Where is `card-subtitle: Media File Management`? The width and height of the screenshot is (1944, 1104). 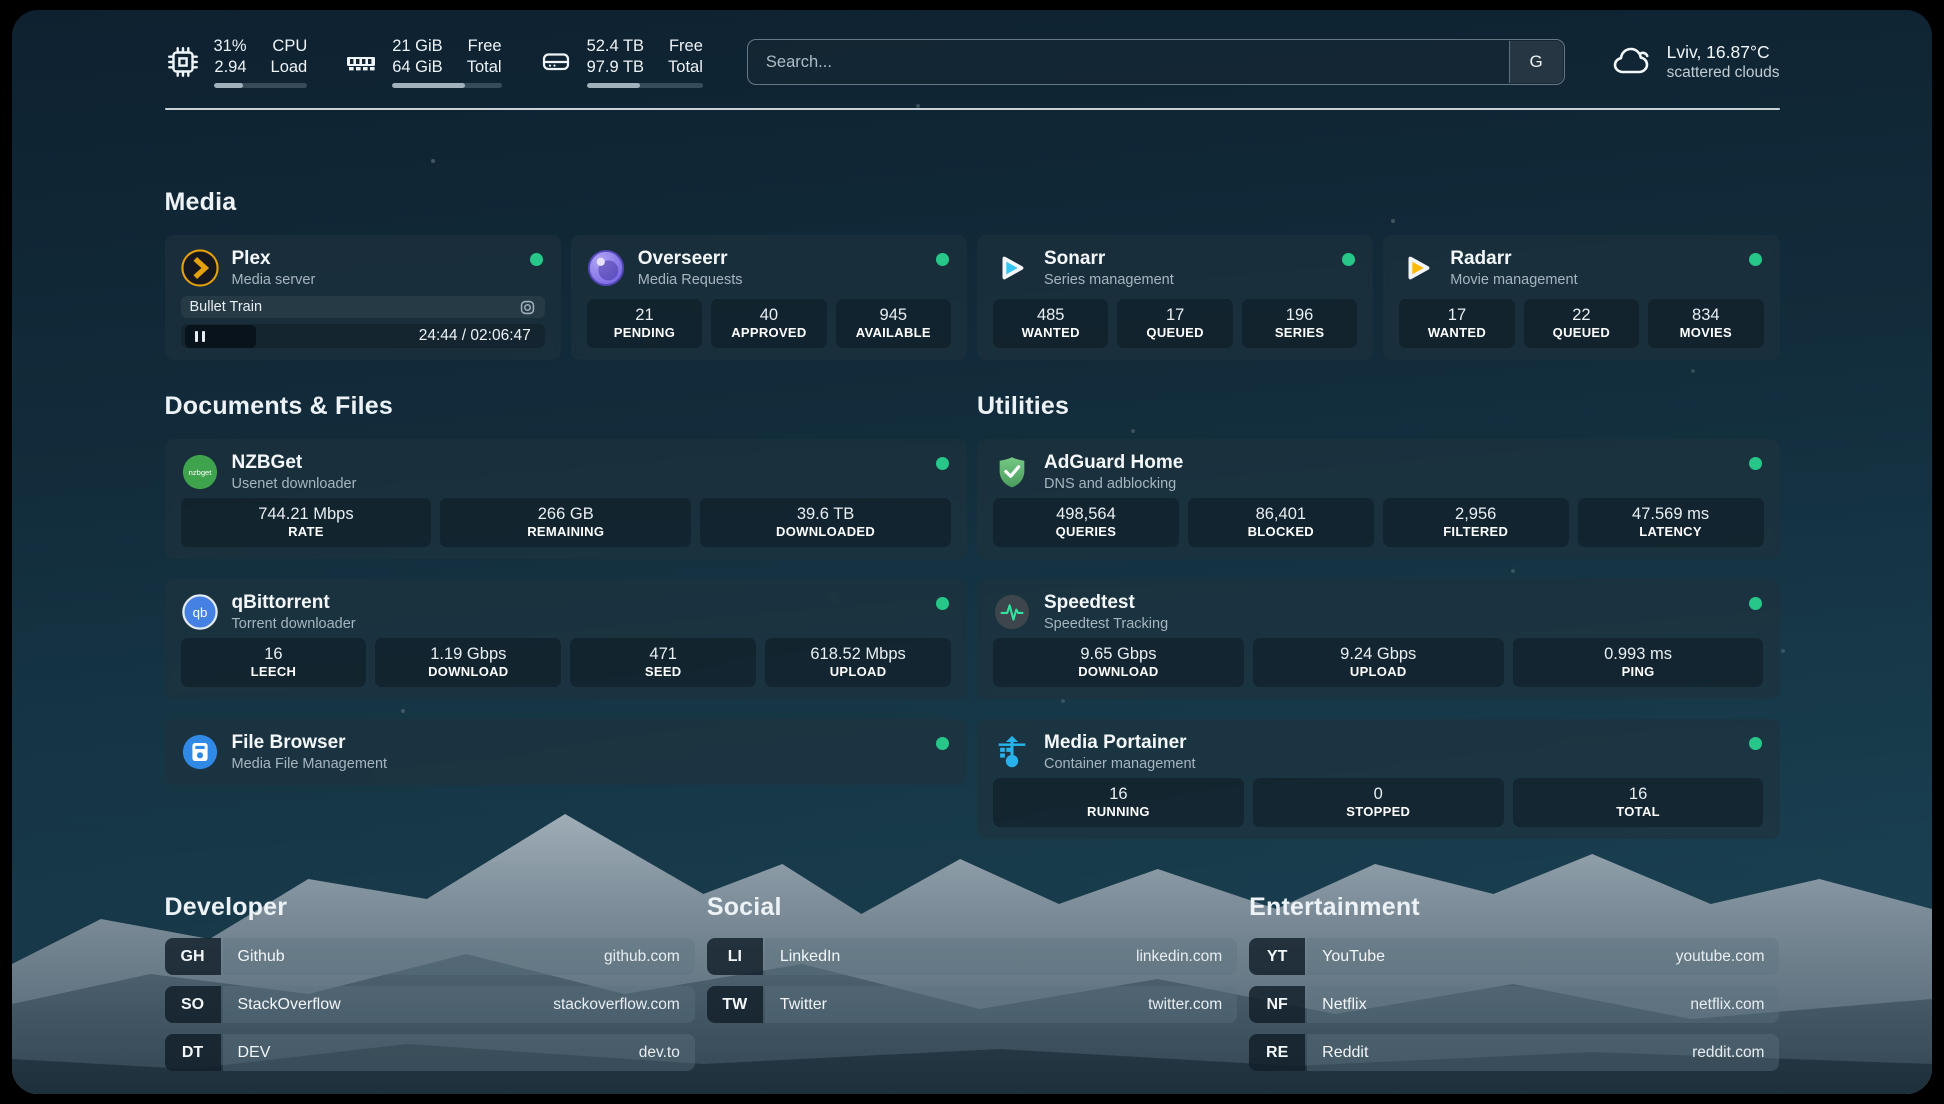 card-subtitle: Media File Management is located at coordinates (309, 764).